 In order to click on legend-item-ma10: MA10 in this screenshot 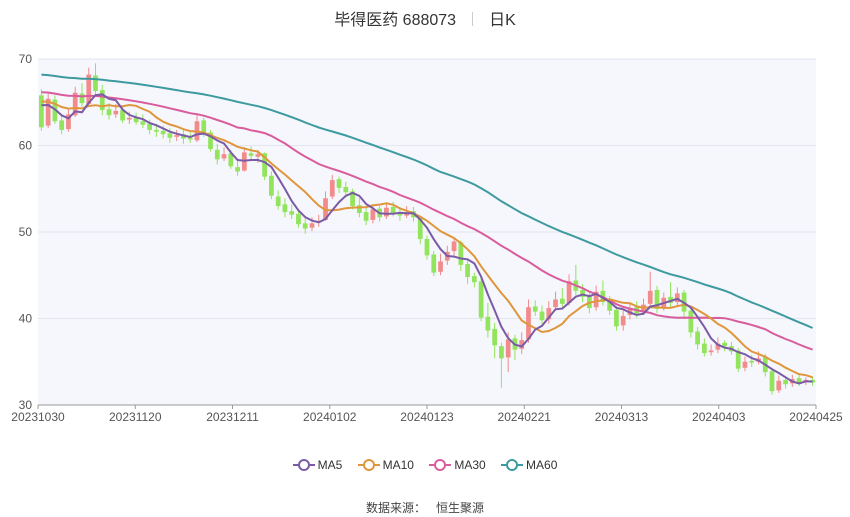, I will do `click(385, 465)`.